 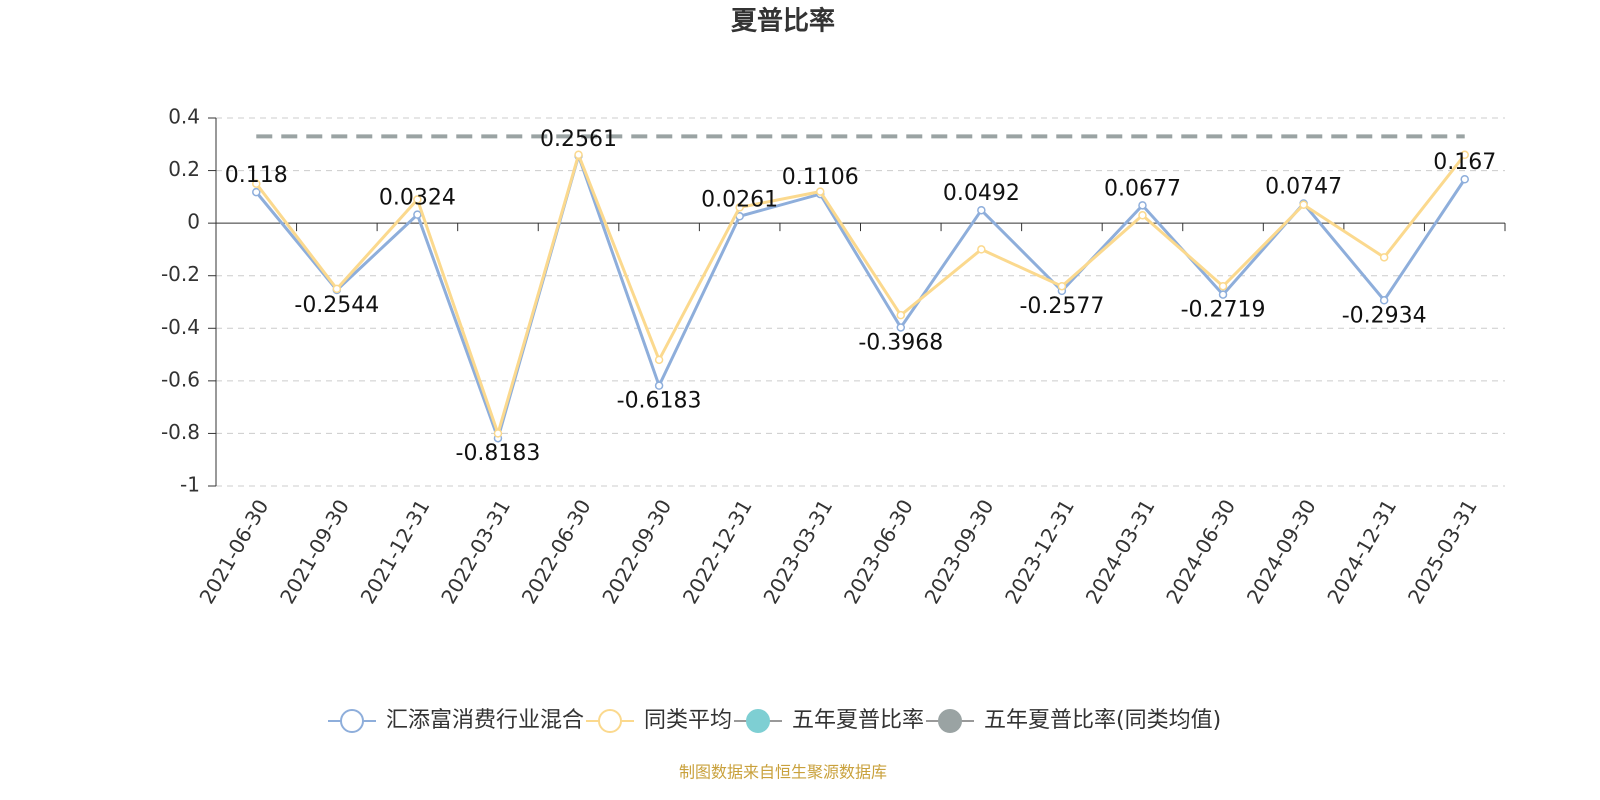 I want to click on x-tick-label: 2021-09-30, so click(x=314, y=551).